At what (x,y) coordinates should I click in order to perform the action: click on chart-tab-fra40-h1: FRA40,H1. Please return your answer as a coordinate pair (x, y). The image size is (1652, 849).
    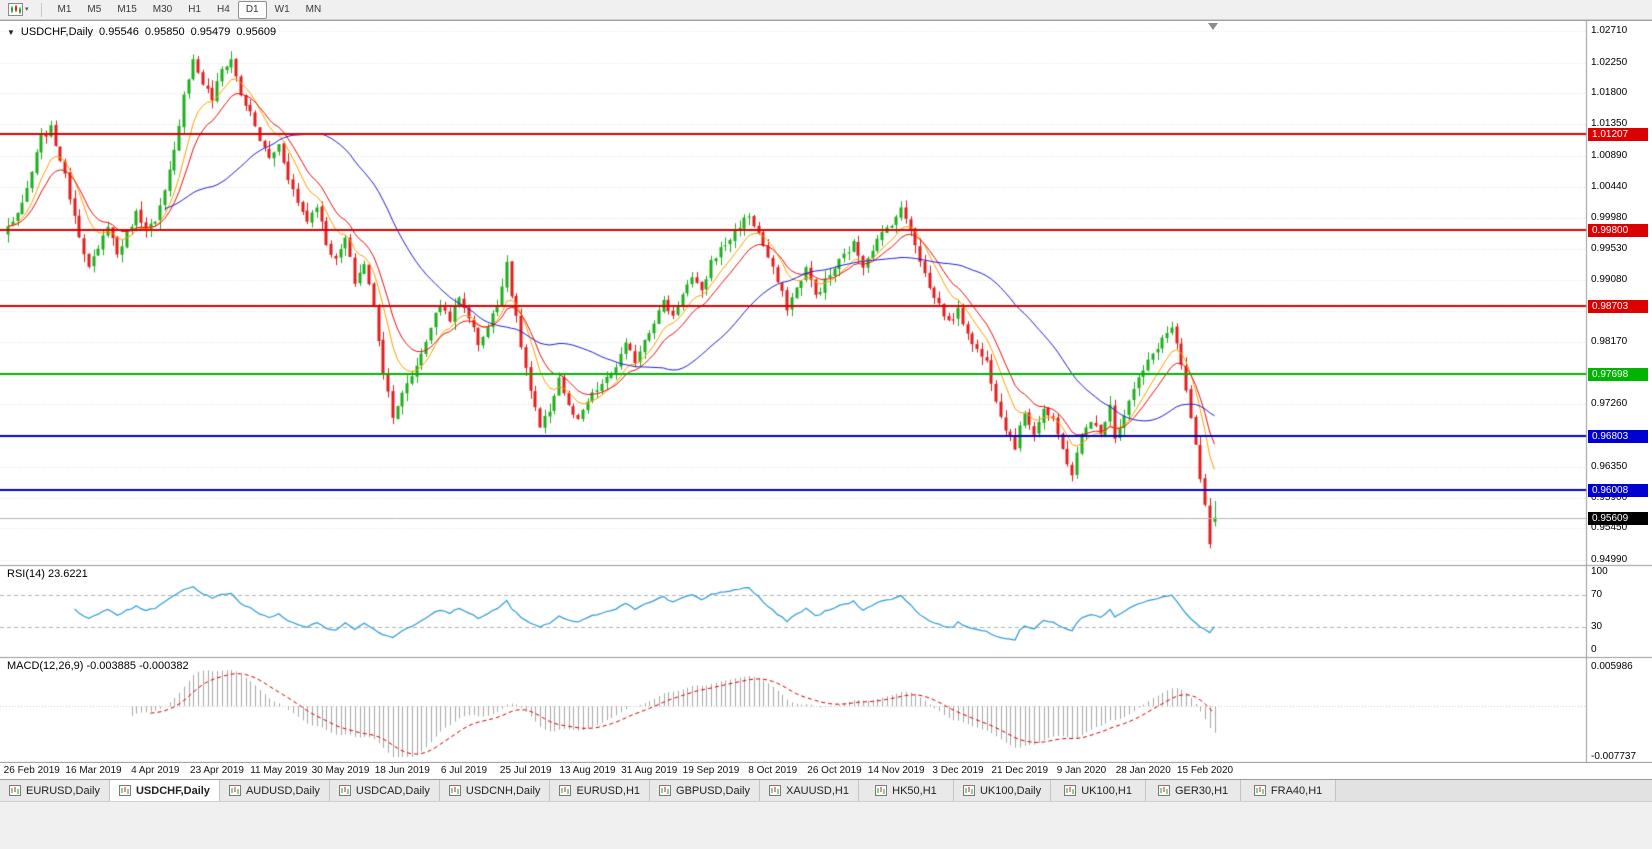
    Looking at the image, I should click on (1289, 790).